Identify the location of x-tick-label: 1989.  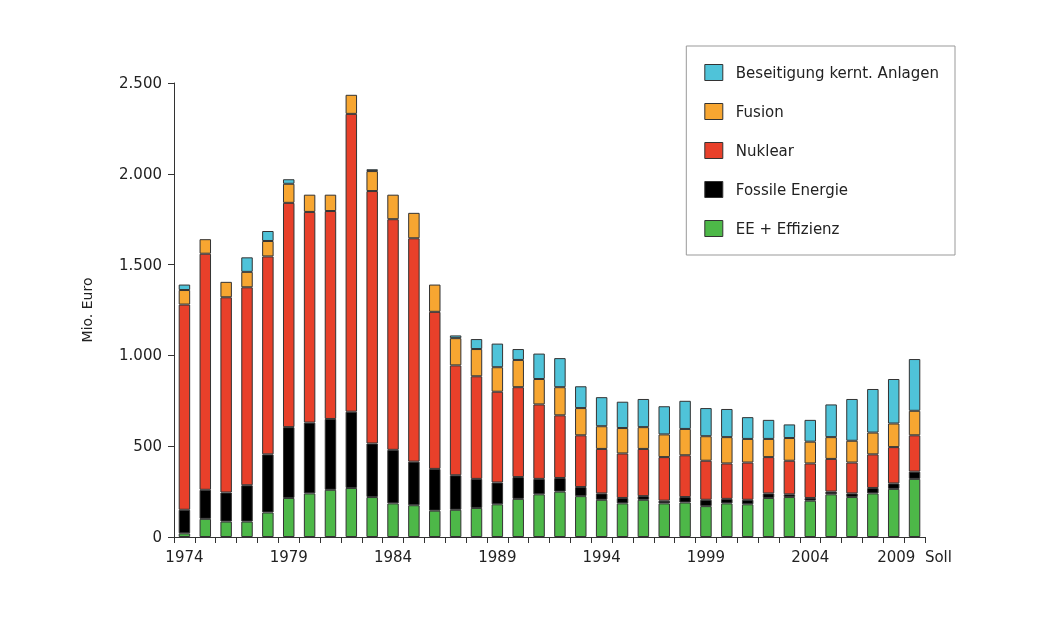
(497, 556).